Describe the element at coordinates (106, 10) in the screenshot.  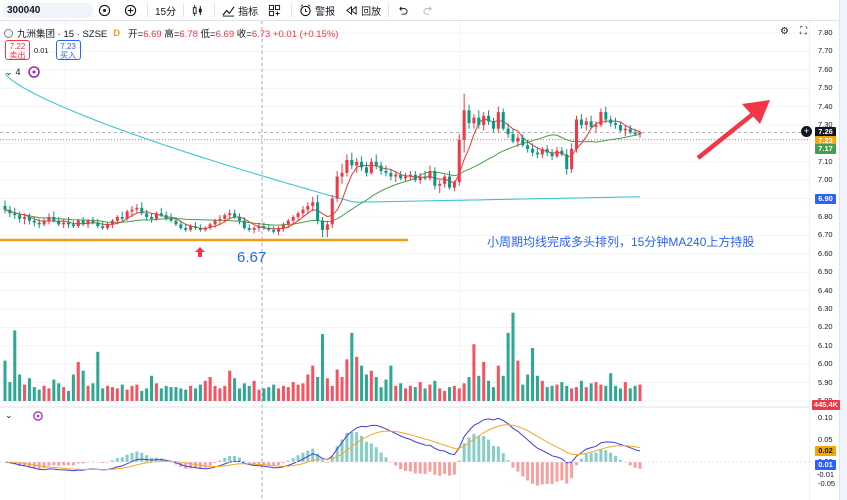
I see `compare-button` at that location.